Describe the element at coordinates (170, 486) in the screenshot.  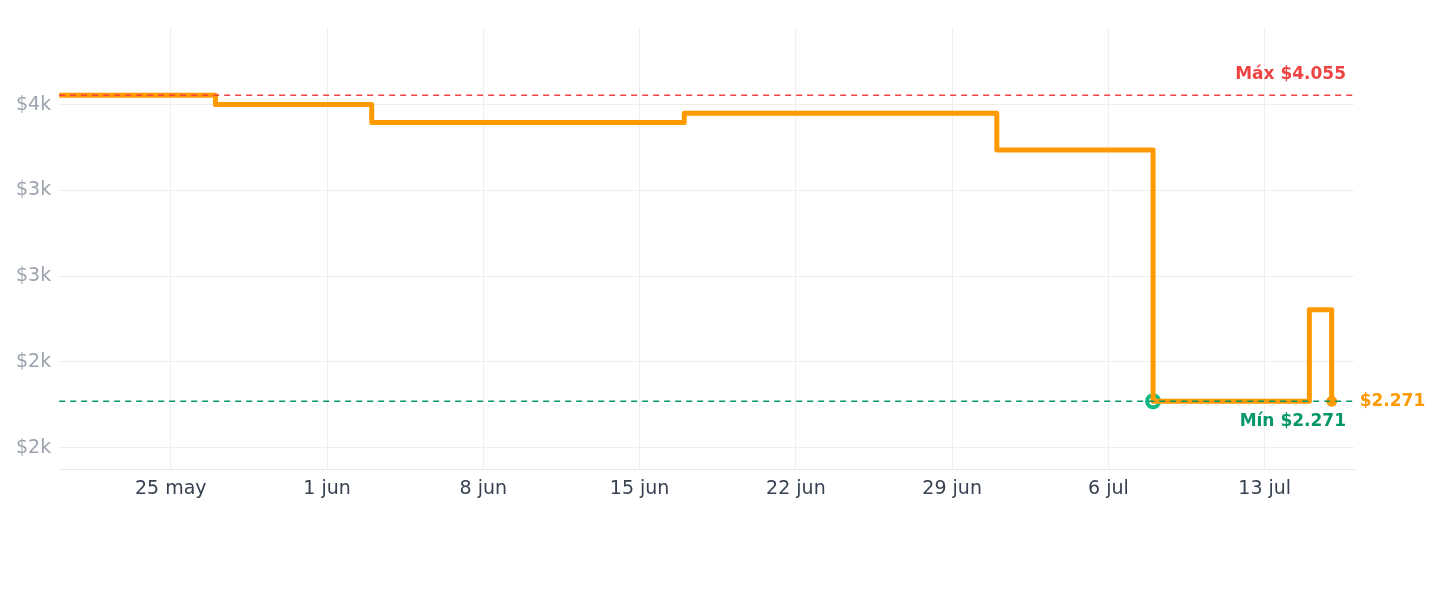
I see `x-tick-label: 25 may` at that location.